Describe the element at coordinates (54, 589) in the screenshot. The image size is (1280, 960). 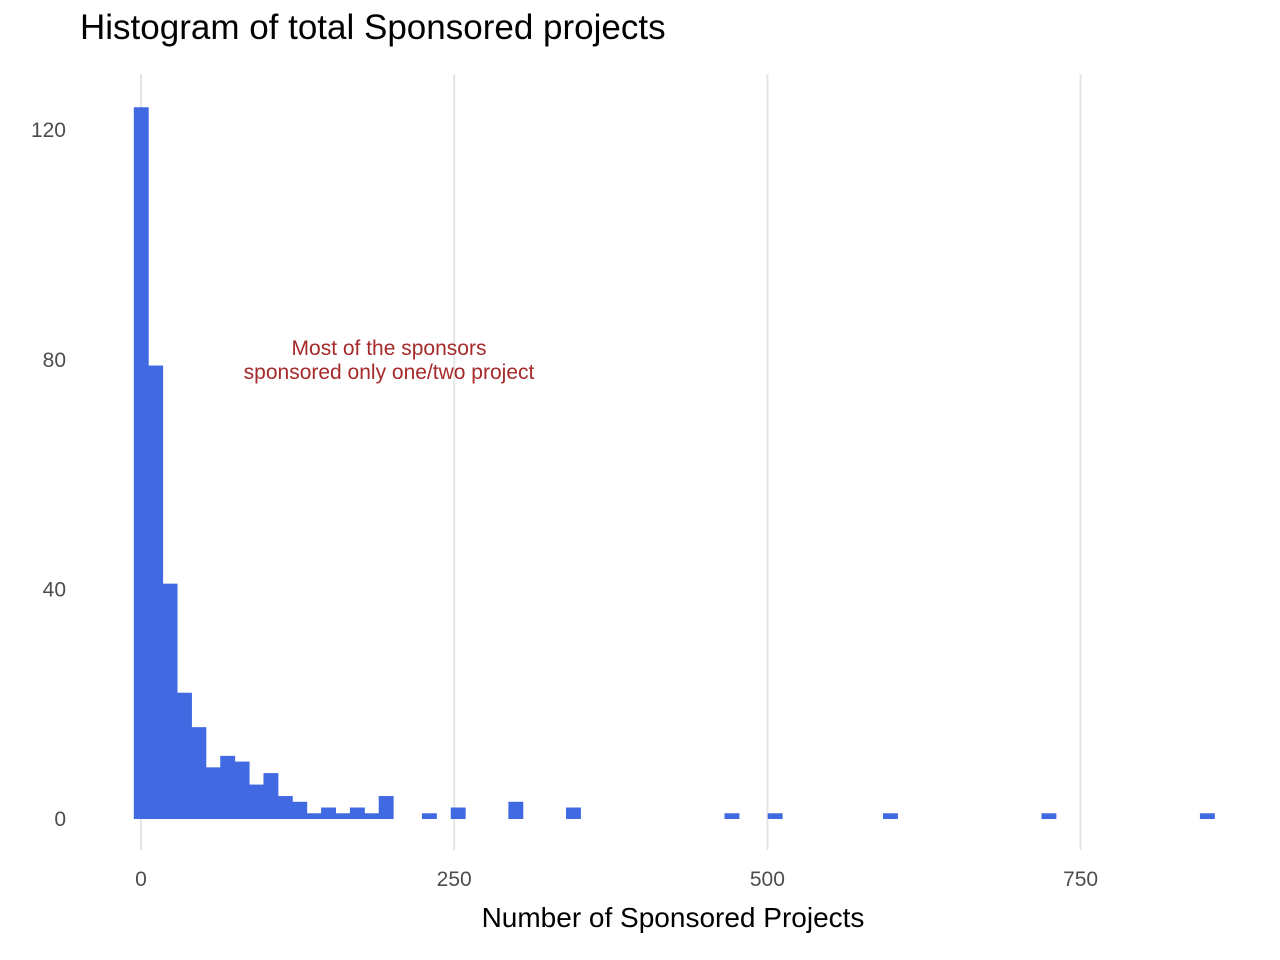
I see `y-tick-label: 40` at that location.